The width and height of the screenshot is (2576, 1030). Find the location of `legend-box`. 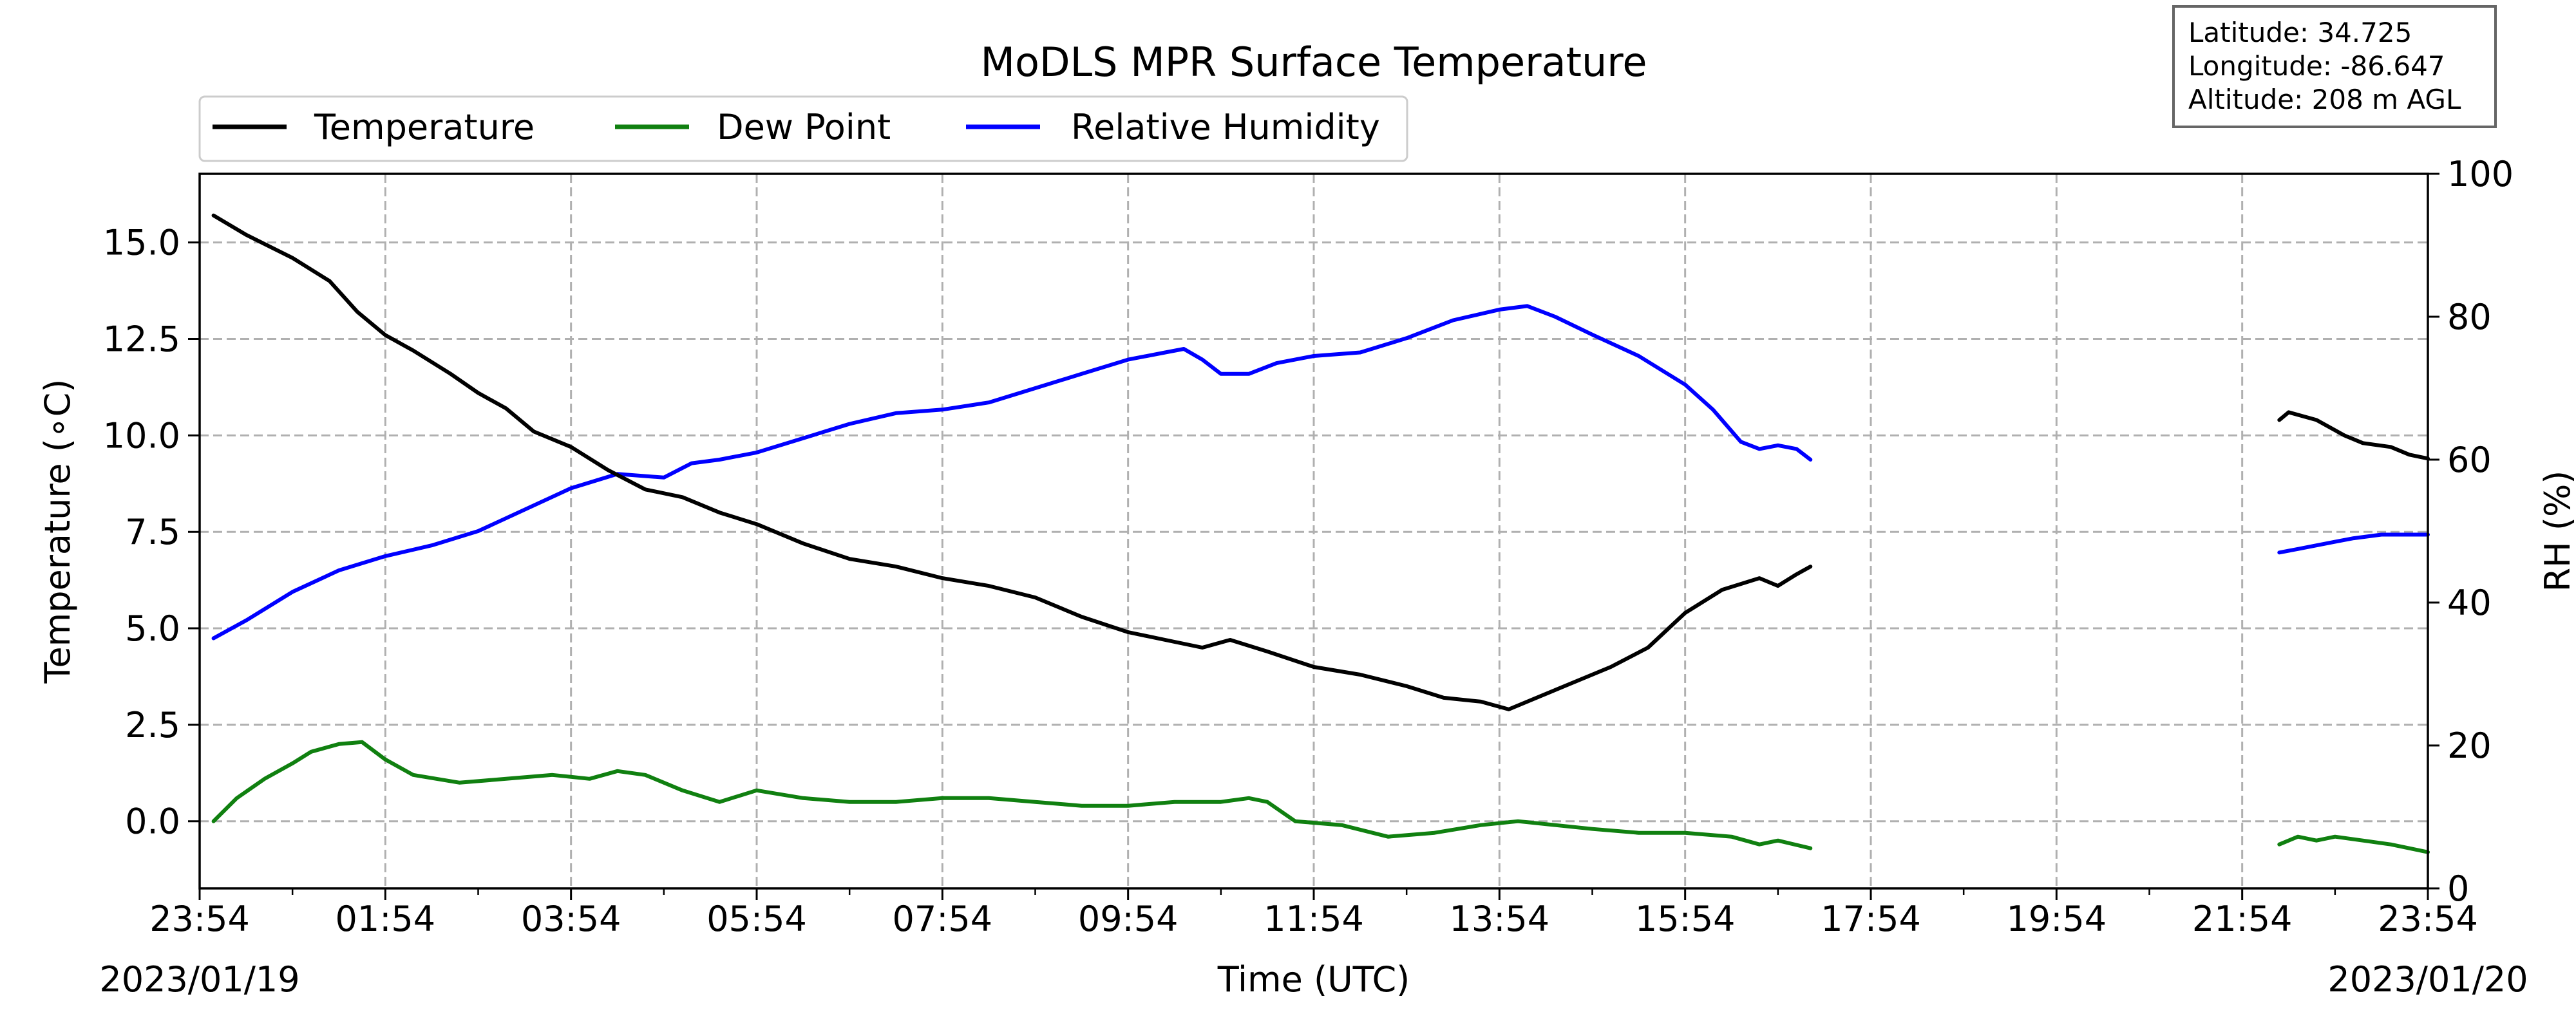

legend-box is located at coordinates (803, 128).